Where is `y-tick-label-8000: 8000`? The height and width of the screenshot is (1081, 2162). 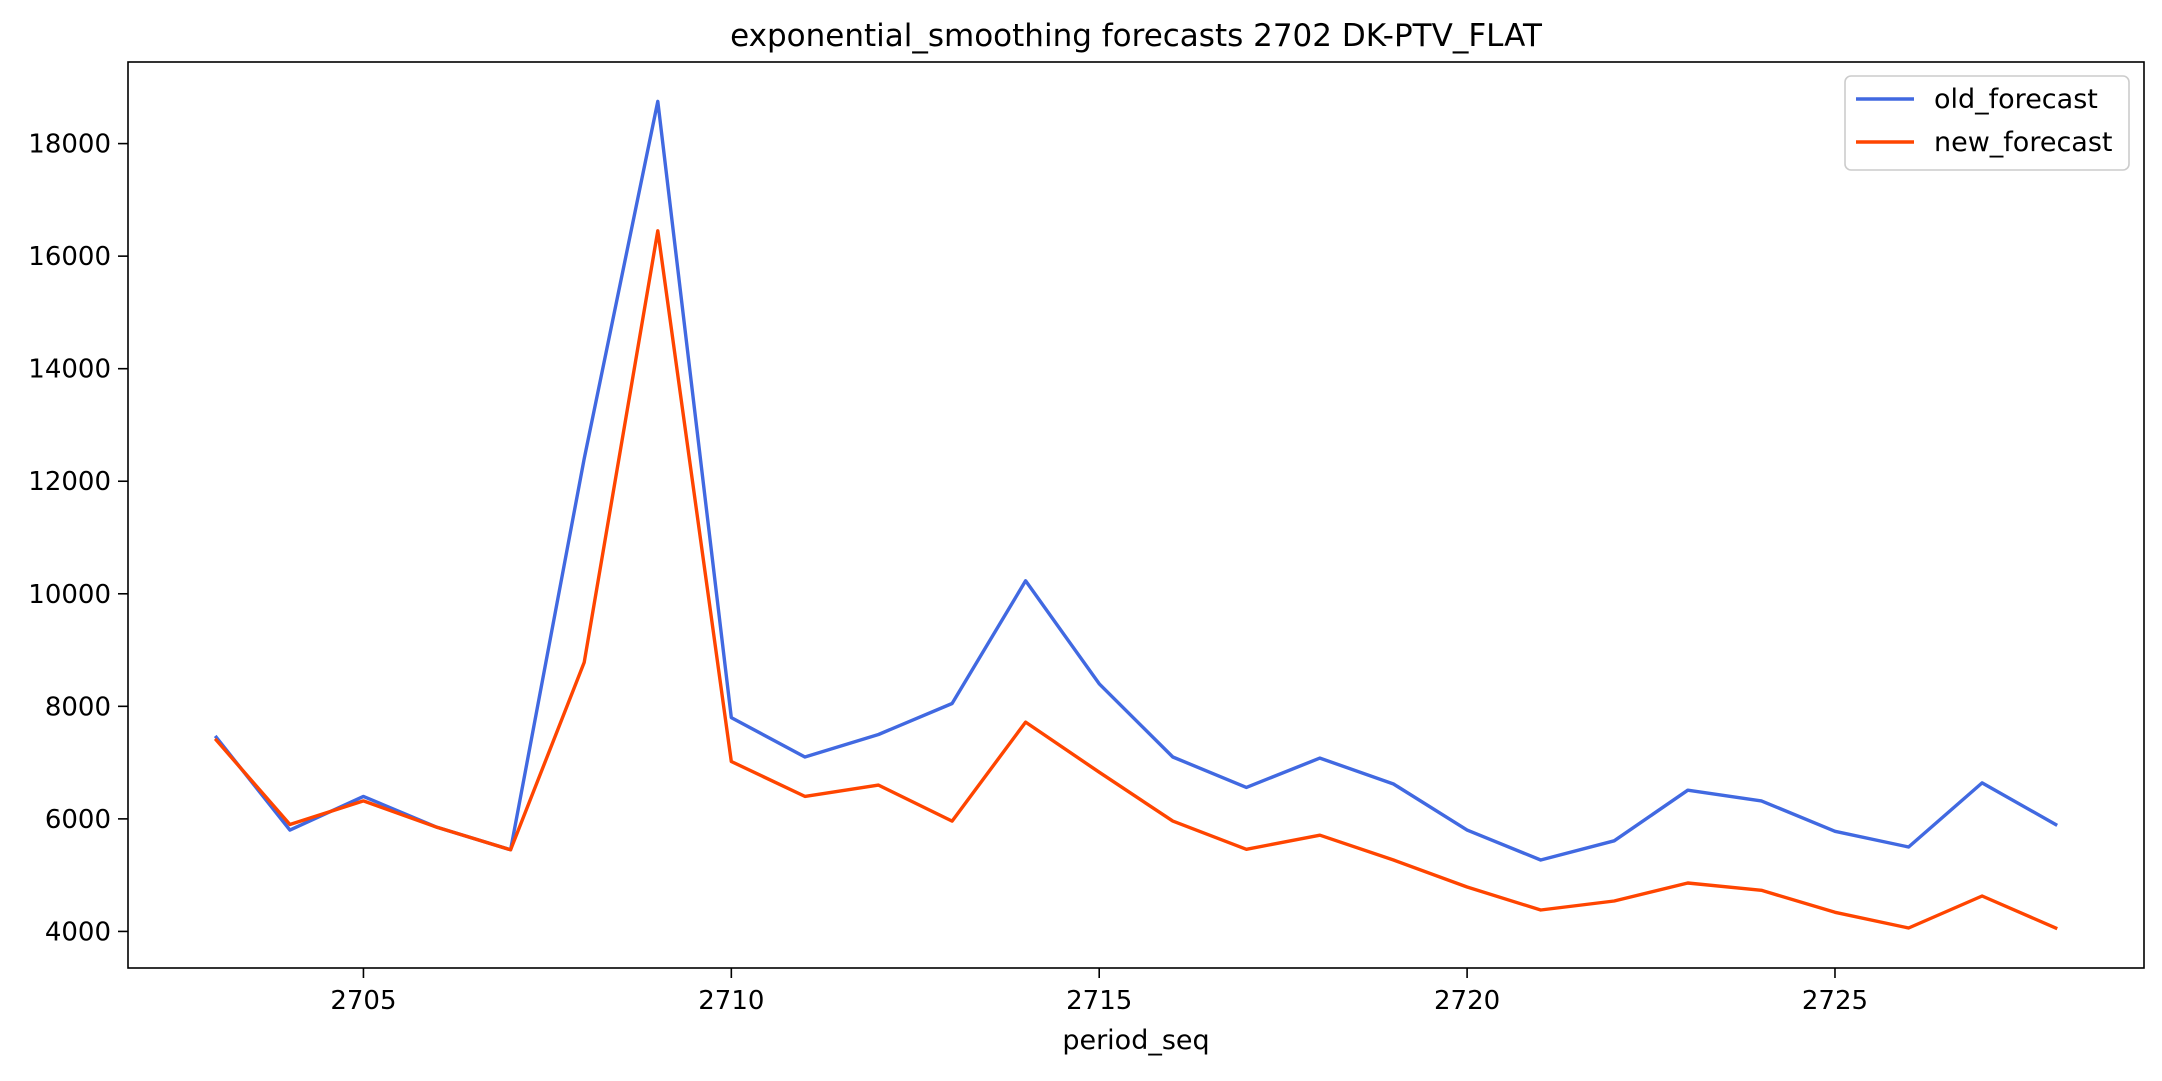 y-tick-label-8000: 8000 is located at coordinates (78, 707).